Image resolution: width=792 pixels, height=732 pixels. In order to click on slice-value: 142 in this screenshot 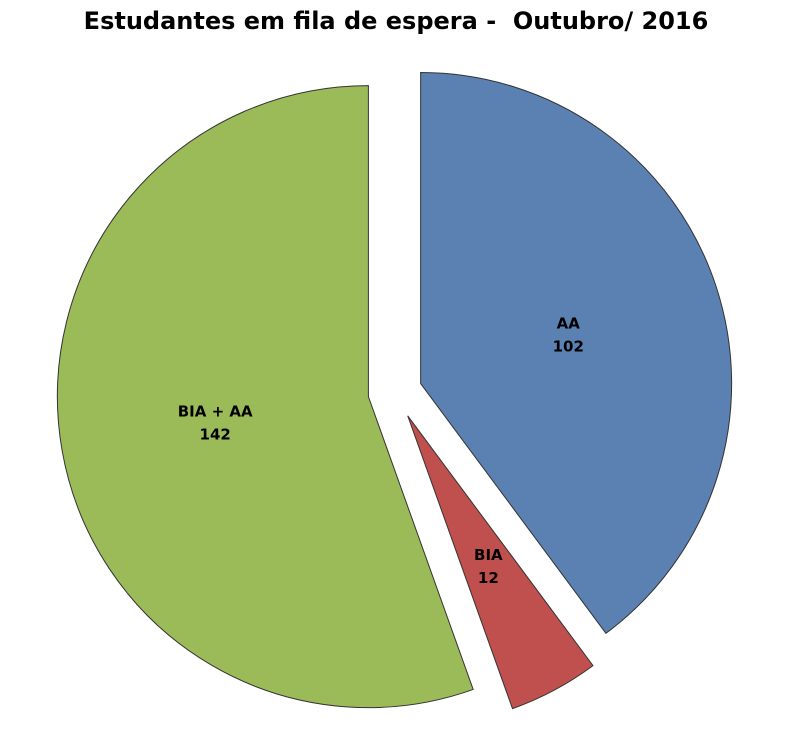, I will do `click(215, 435)`.